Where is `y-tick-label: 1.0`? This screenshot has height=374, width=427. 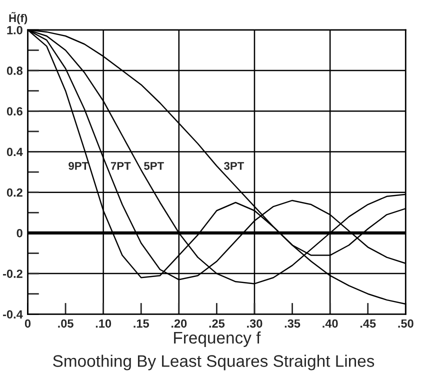 y-tick-label: 1.0 is located at coordinates (14, 30).